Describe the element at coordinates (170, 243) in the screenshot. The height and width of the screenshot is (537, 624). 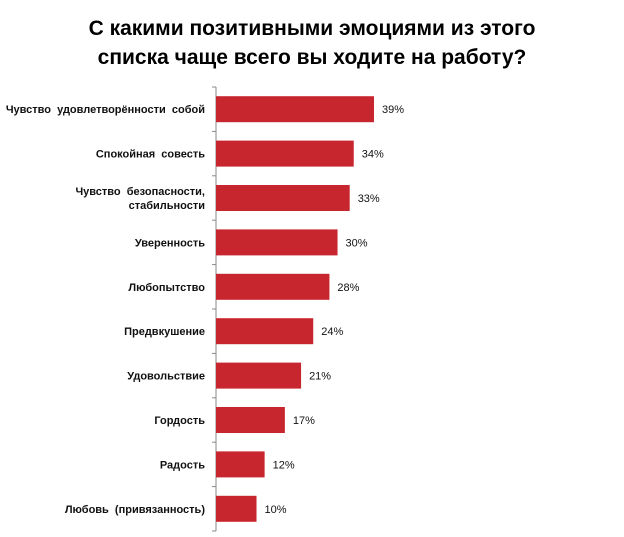
I see `category-label: Уверенность` at that location.